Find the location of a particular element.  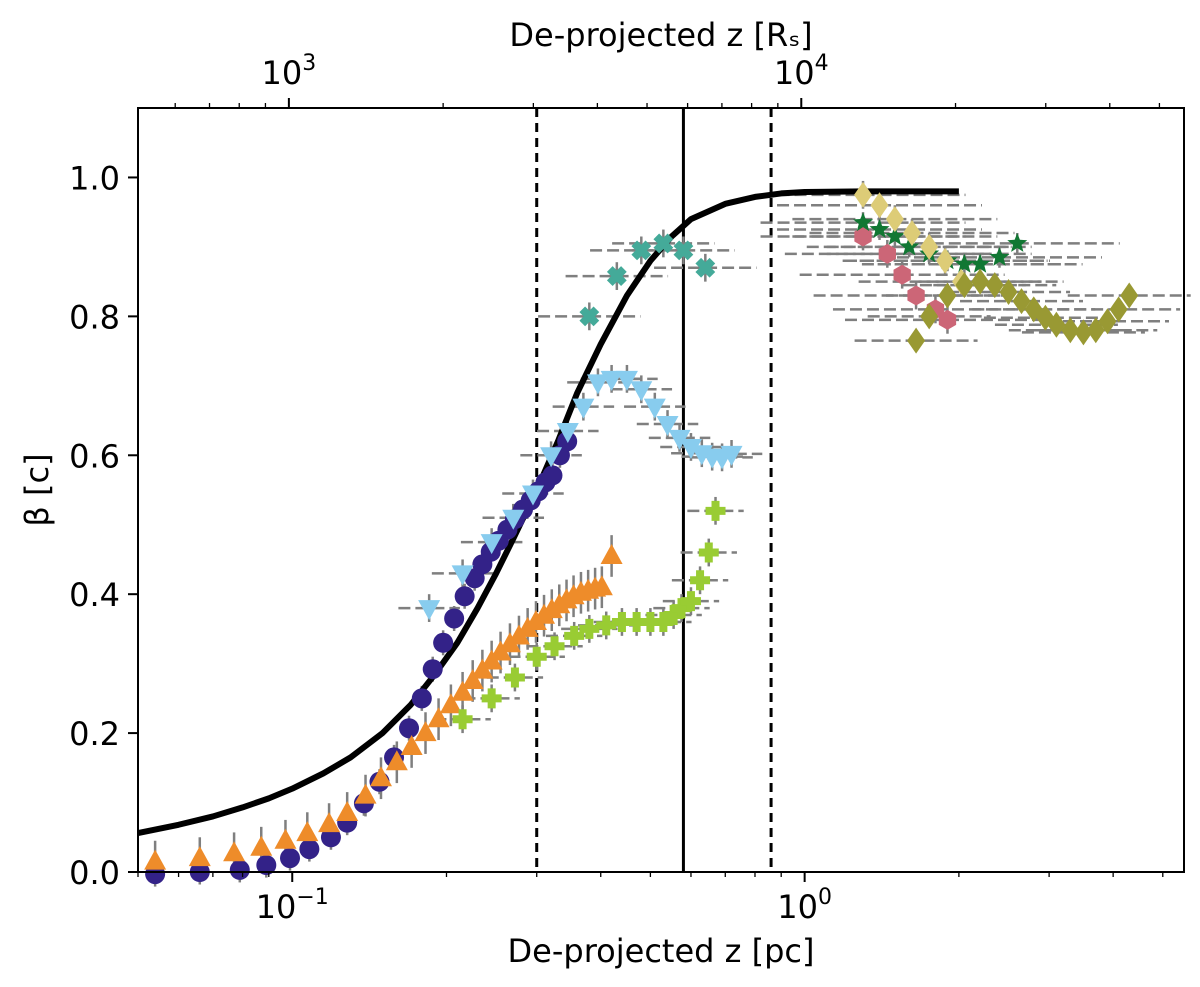

y-tick-label: 0.0 is located at coordinates (94, 873).